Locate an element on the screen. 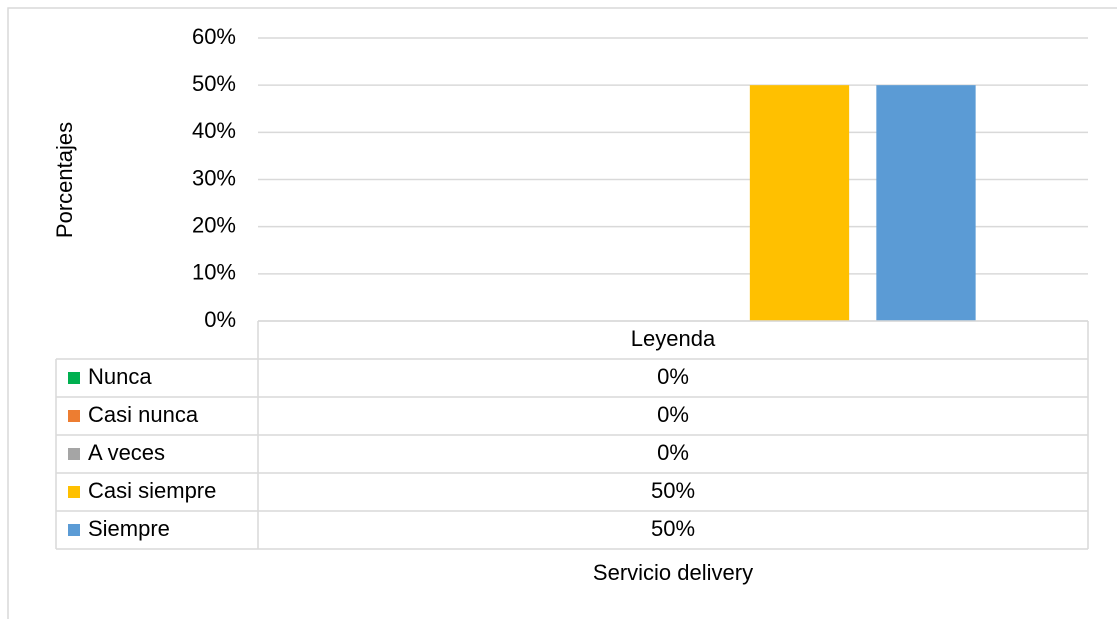 The width and height of the screenshot is (1117, 619). y-tick-label: 30% is located at coordinates (214, 177).